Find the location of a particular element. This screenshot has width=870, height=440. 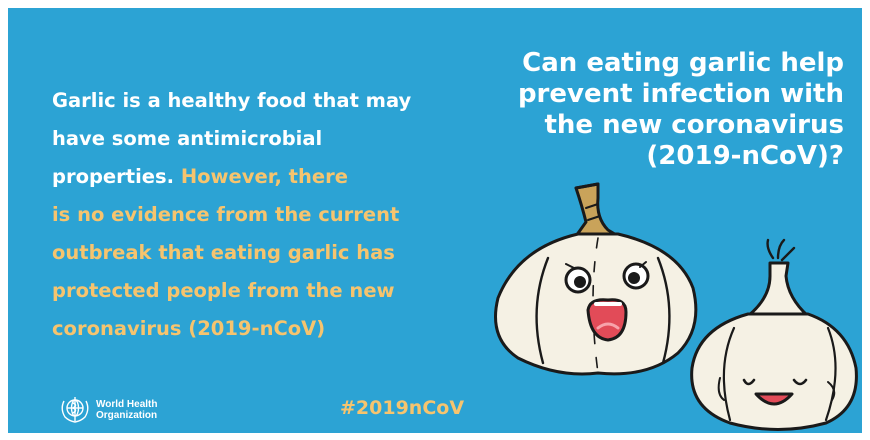

happy-garlic is located at coordinates (774, 334).